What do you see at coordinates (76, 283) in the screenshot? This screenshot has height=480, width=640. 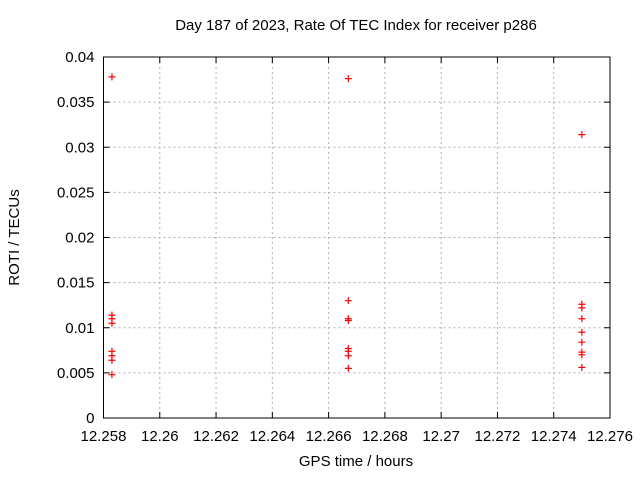 I see `y-tick-label: 0.015` at bounding box center [76, 283].